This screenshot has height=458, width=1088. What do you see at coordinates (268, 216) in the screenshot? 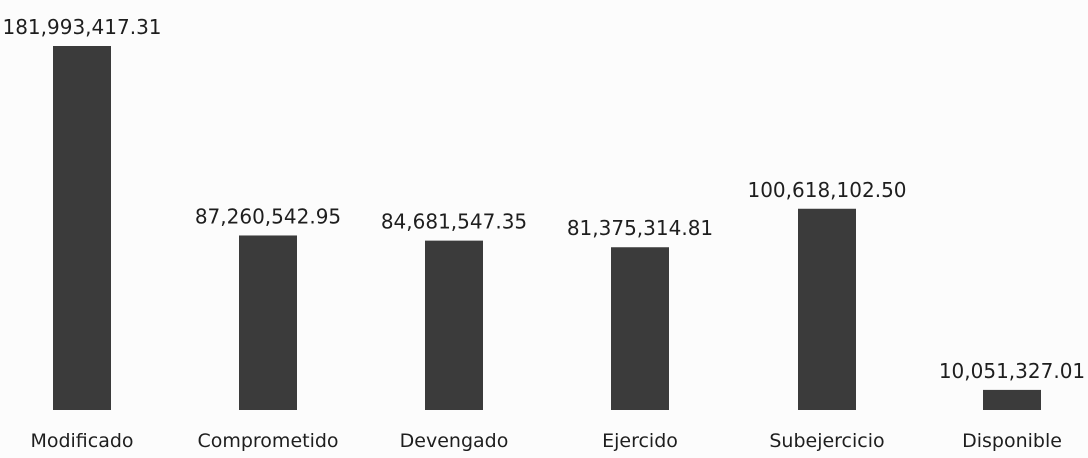
I see `data-label-comprometido: 87,260,542.95` at bounding box center [268, 216].